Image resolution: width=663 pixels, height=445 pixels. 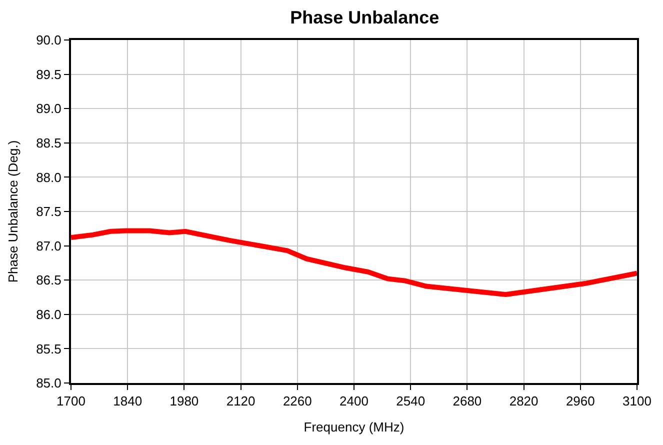 What do you see at coordinates (49, 246) in the screenshot?
I see `y-tick-label: 87.0` at bounding box center [49, 246].